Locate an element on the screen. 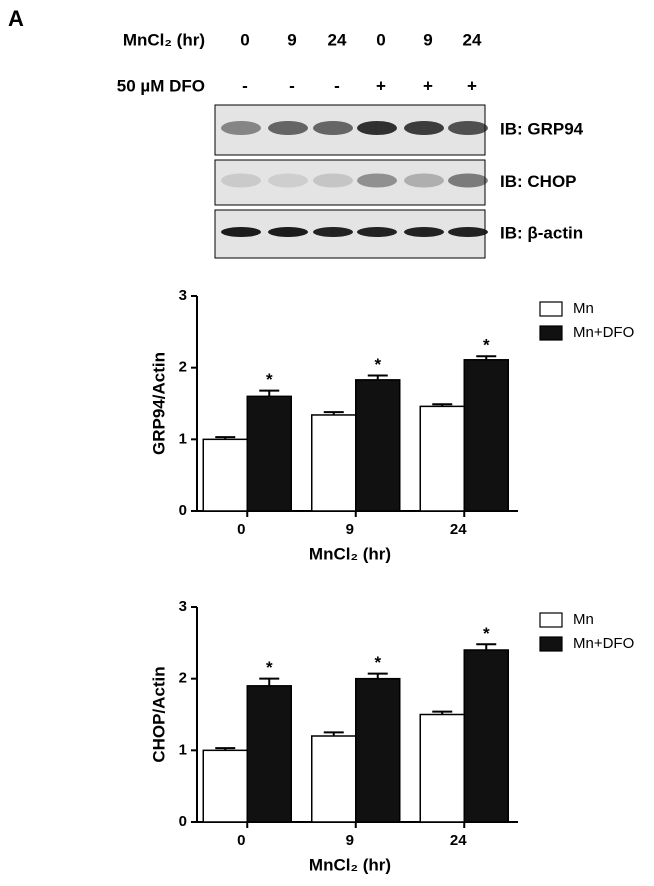 This screenshot has height=886, width=654. lane-row-label: 50 µM DFO is located at coordinates (161, 85).